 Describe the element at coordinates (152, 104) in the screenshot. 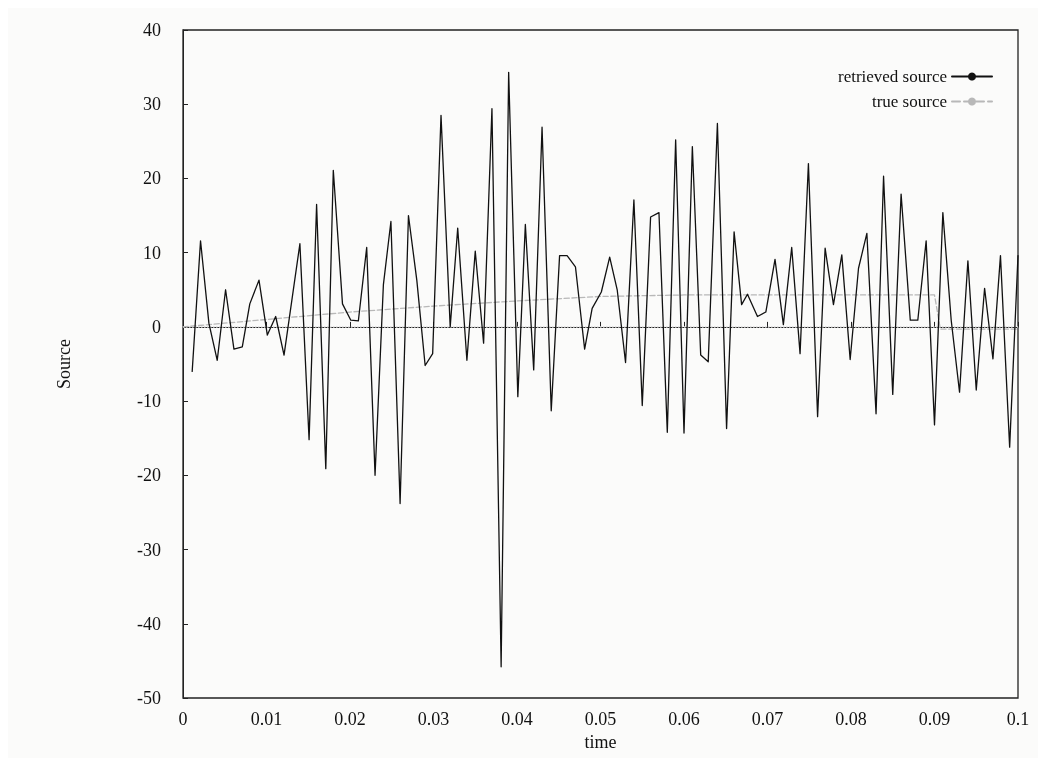

I see `y-tick-label: 30` at that location.